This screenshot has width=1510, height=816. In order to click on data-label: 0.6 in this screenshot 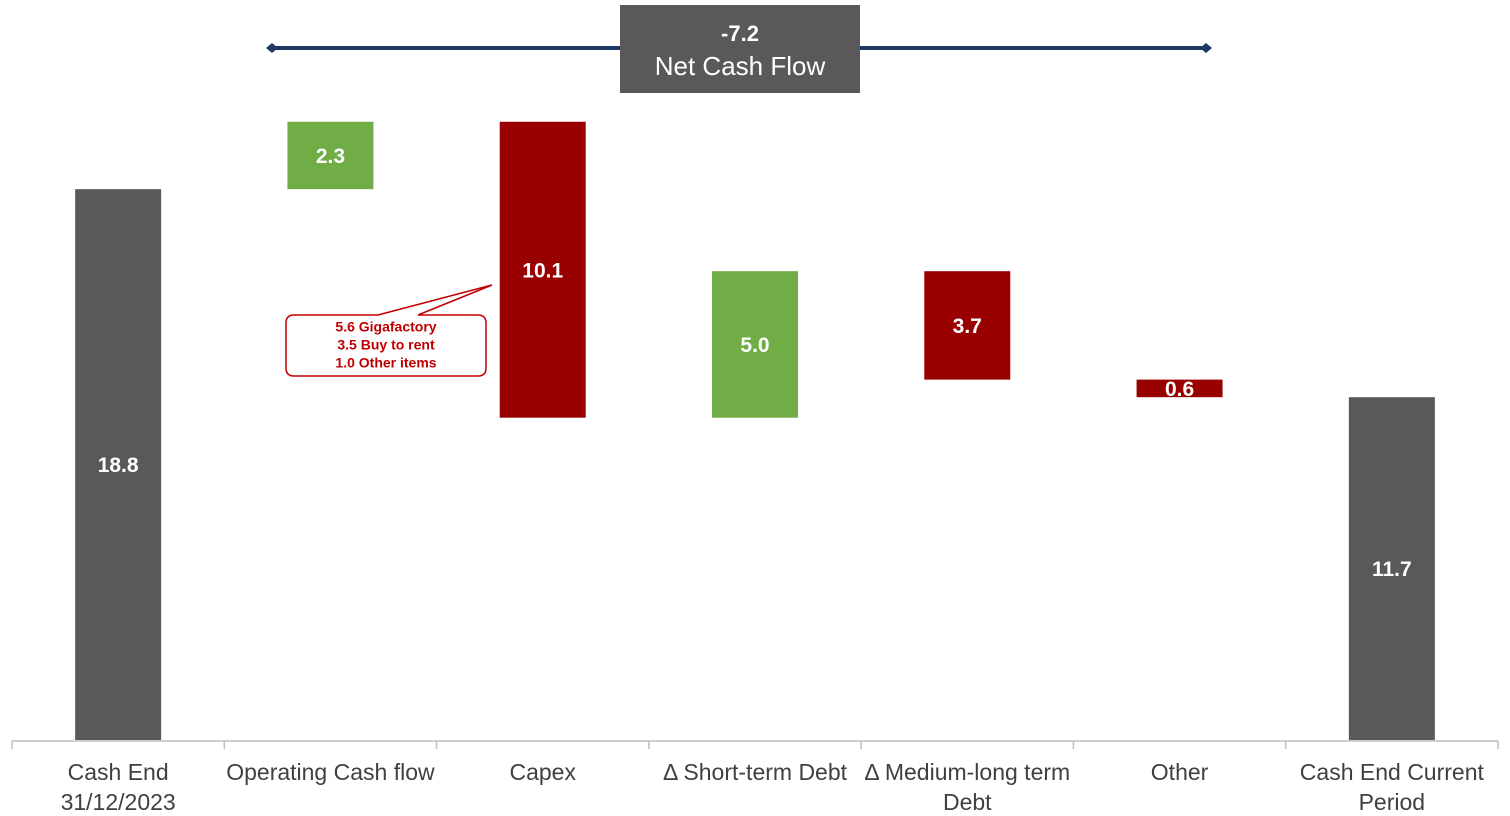, I will do `click(1179, 389)`.